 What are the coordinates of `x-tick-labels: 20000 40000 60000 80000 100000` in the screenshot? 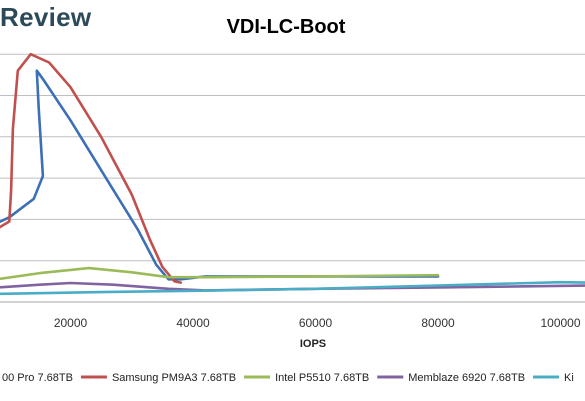 It's located at (317, 323).